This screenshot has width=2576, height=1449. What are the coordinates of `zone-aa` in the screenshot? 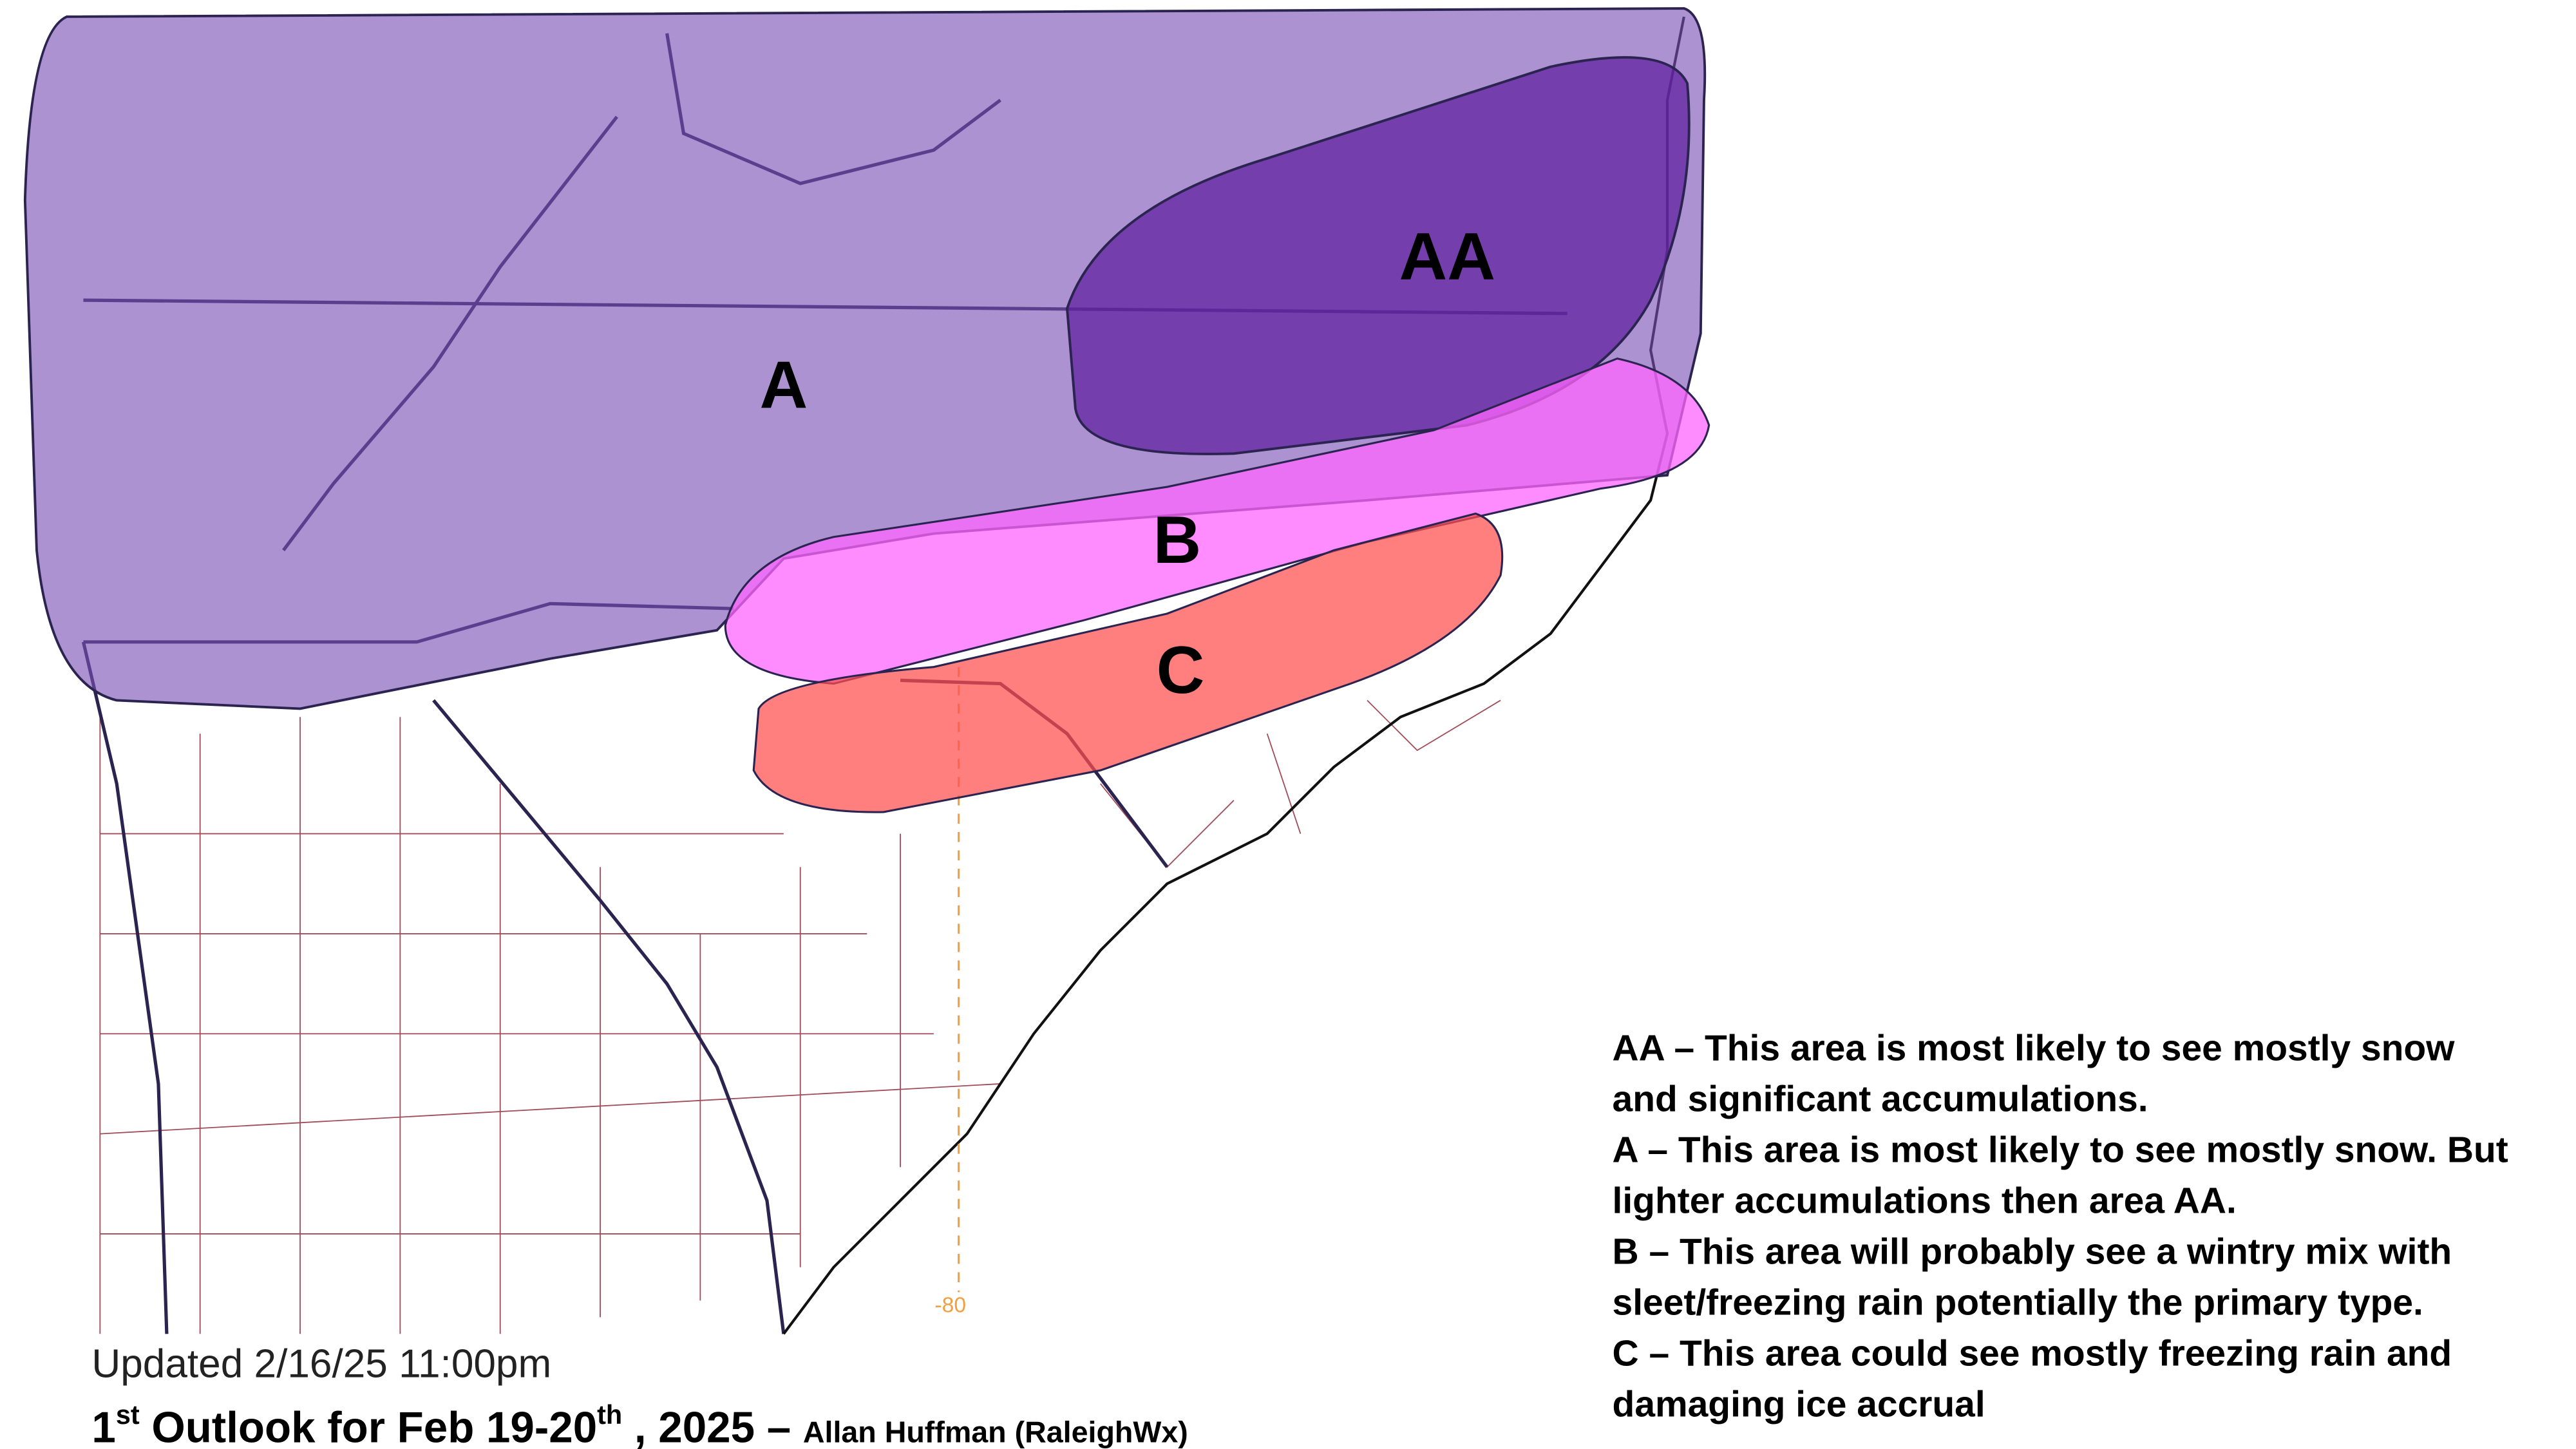 It's located at (1378, 256).